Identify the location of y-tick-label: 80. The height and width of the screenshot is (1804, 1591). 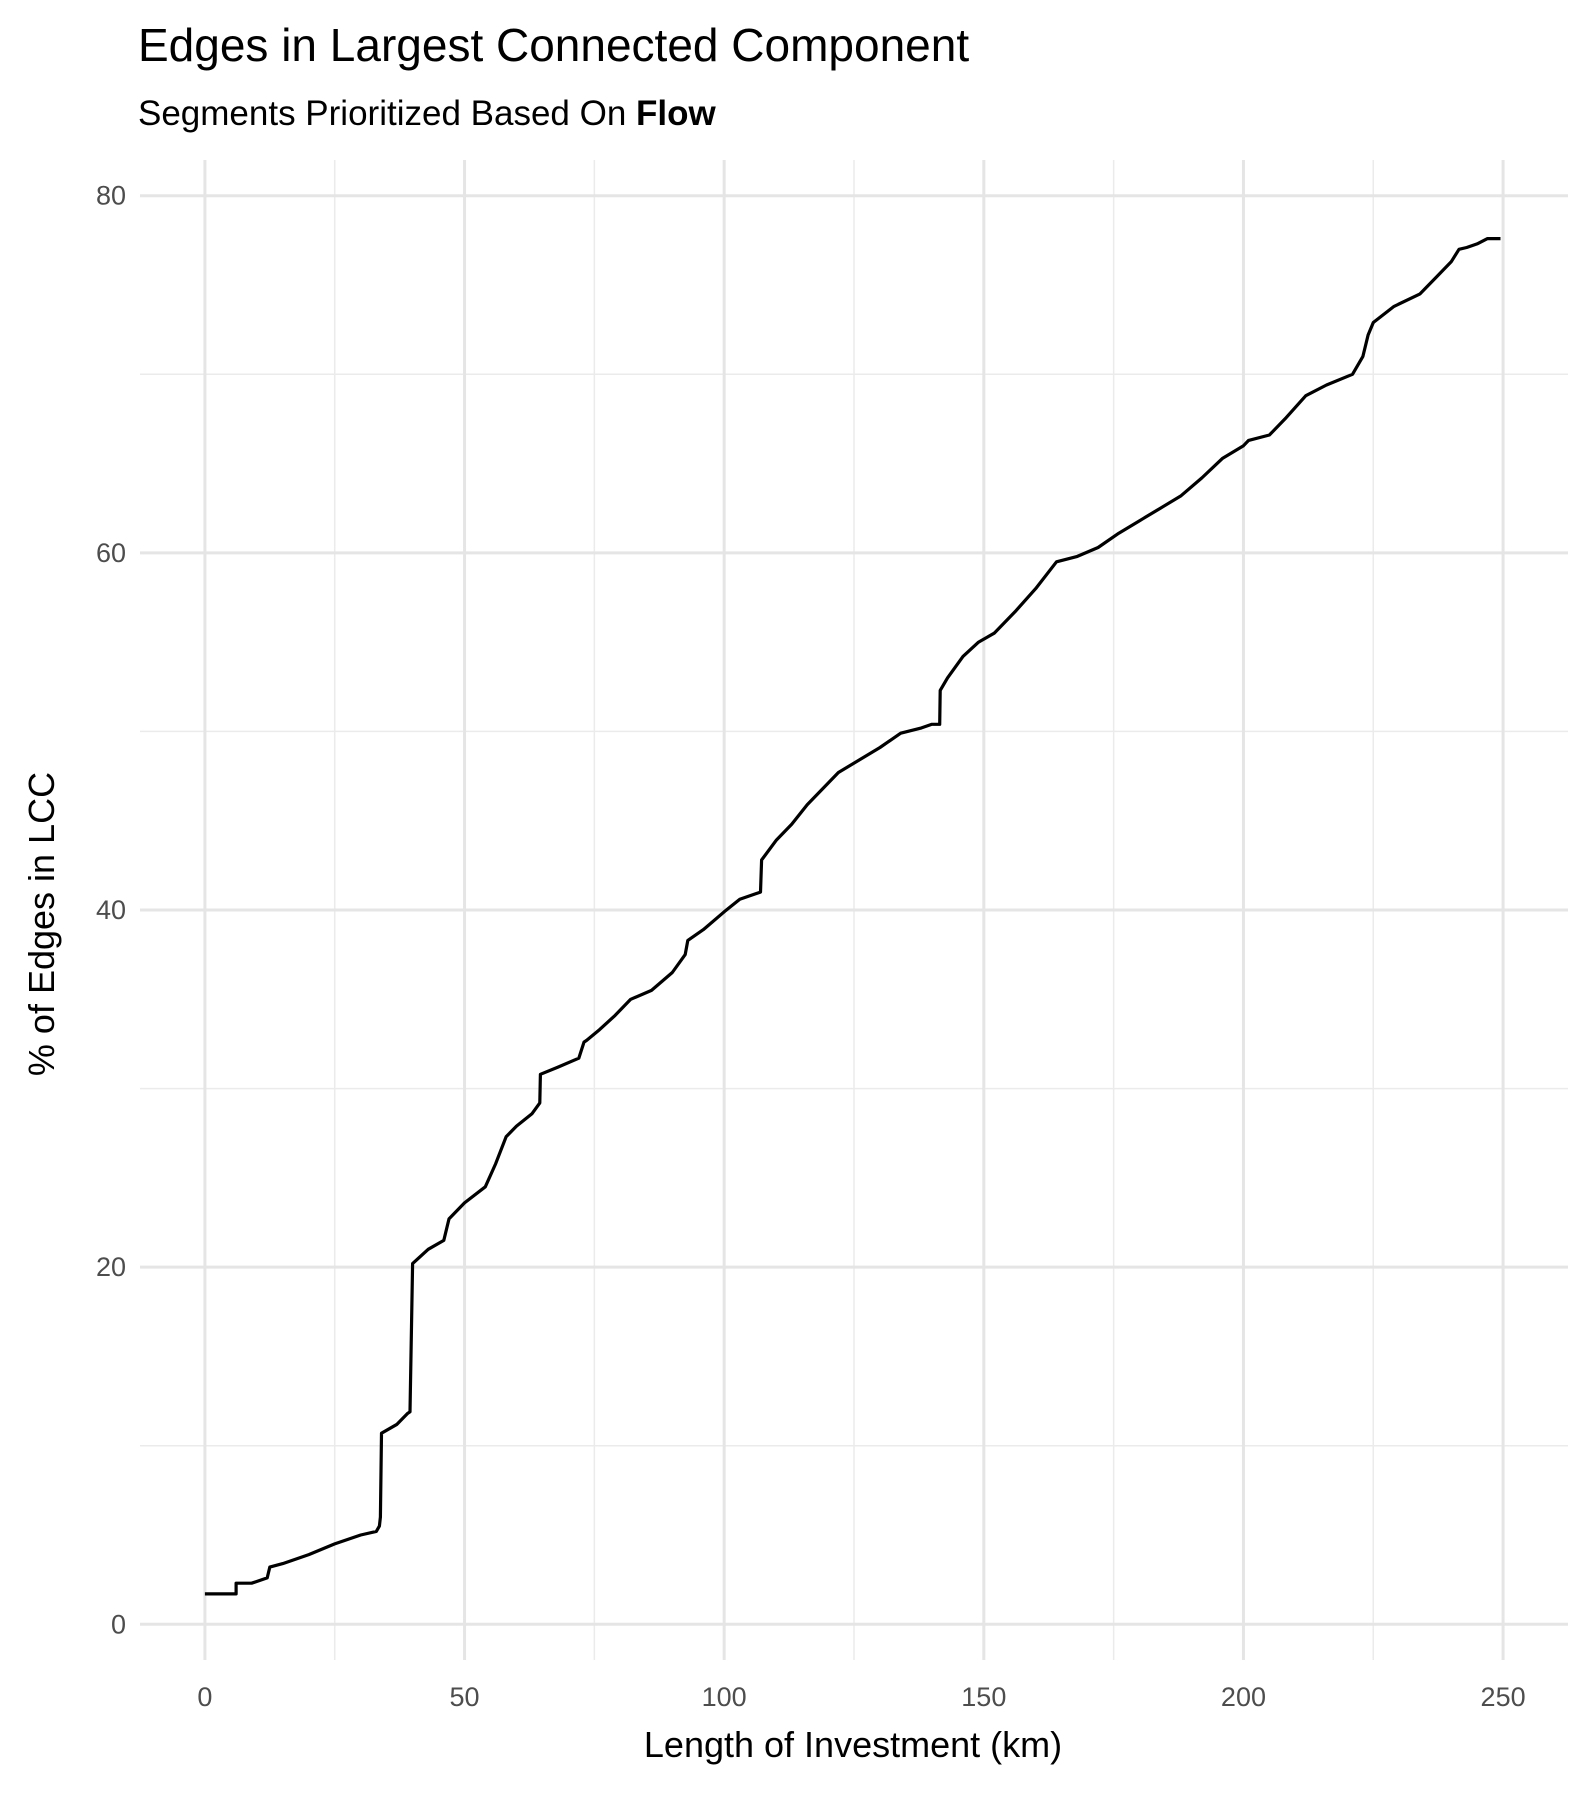
(111, 196).